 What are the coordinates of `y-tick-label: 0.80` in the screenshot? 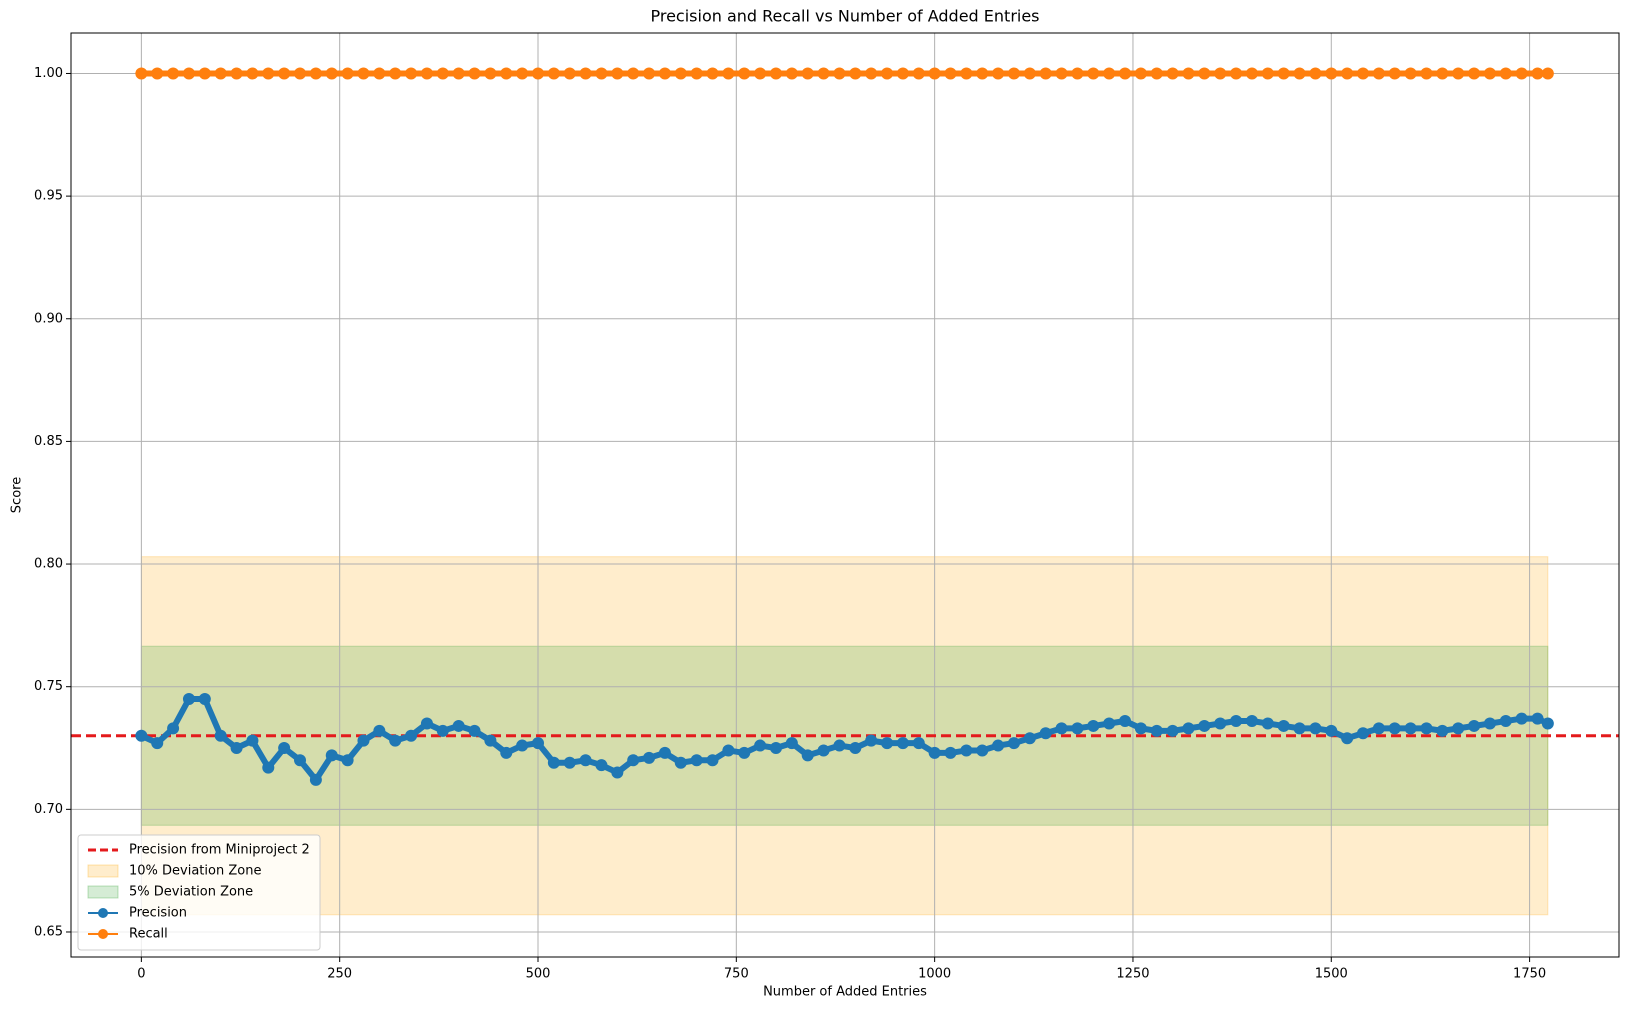 It's located at (48, 564).